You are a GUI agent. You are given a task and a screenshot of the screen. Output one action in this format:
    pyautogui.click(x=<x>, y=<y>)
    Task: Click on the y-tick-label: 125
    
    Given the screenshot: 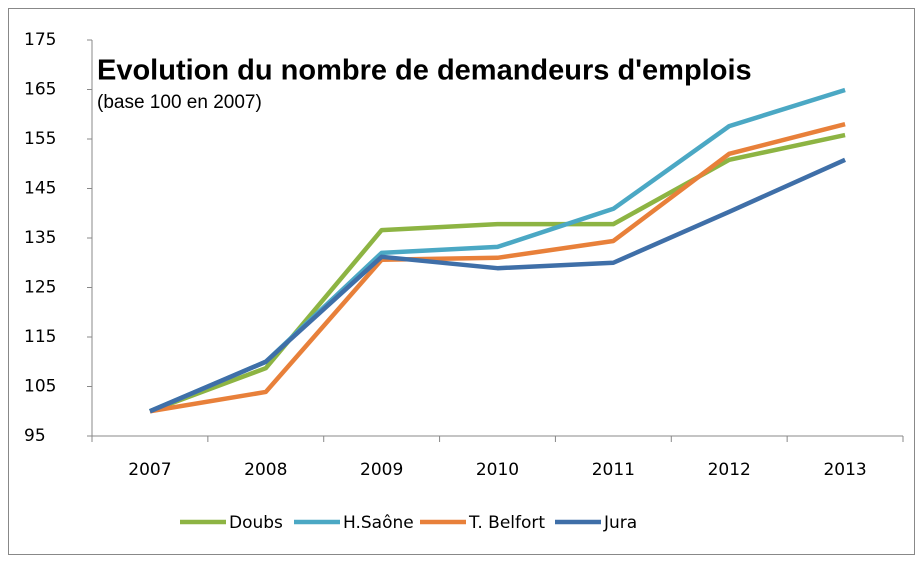 What is the action you would take?
    pyautogui.click(x=40, y=288)
    